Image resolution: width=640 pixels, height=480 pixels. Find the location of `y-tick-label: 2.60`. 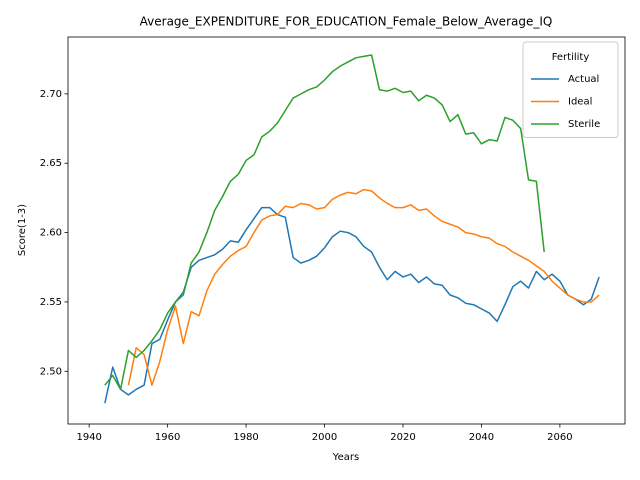

y-tick-label: 2.60 is located at coordinates (51, 233).